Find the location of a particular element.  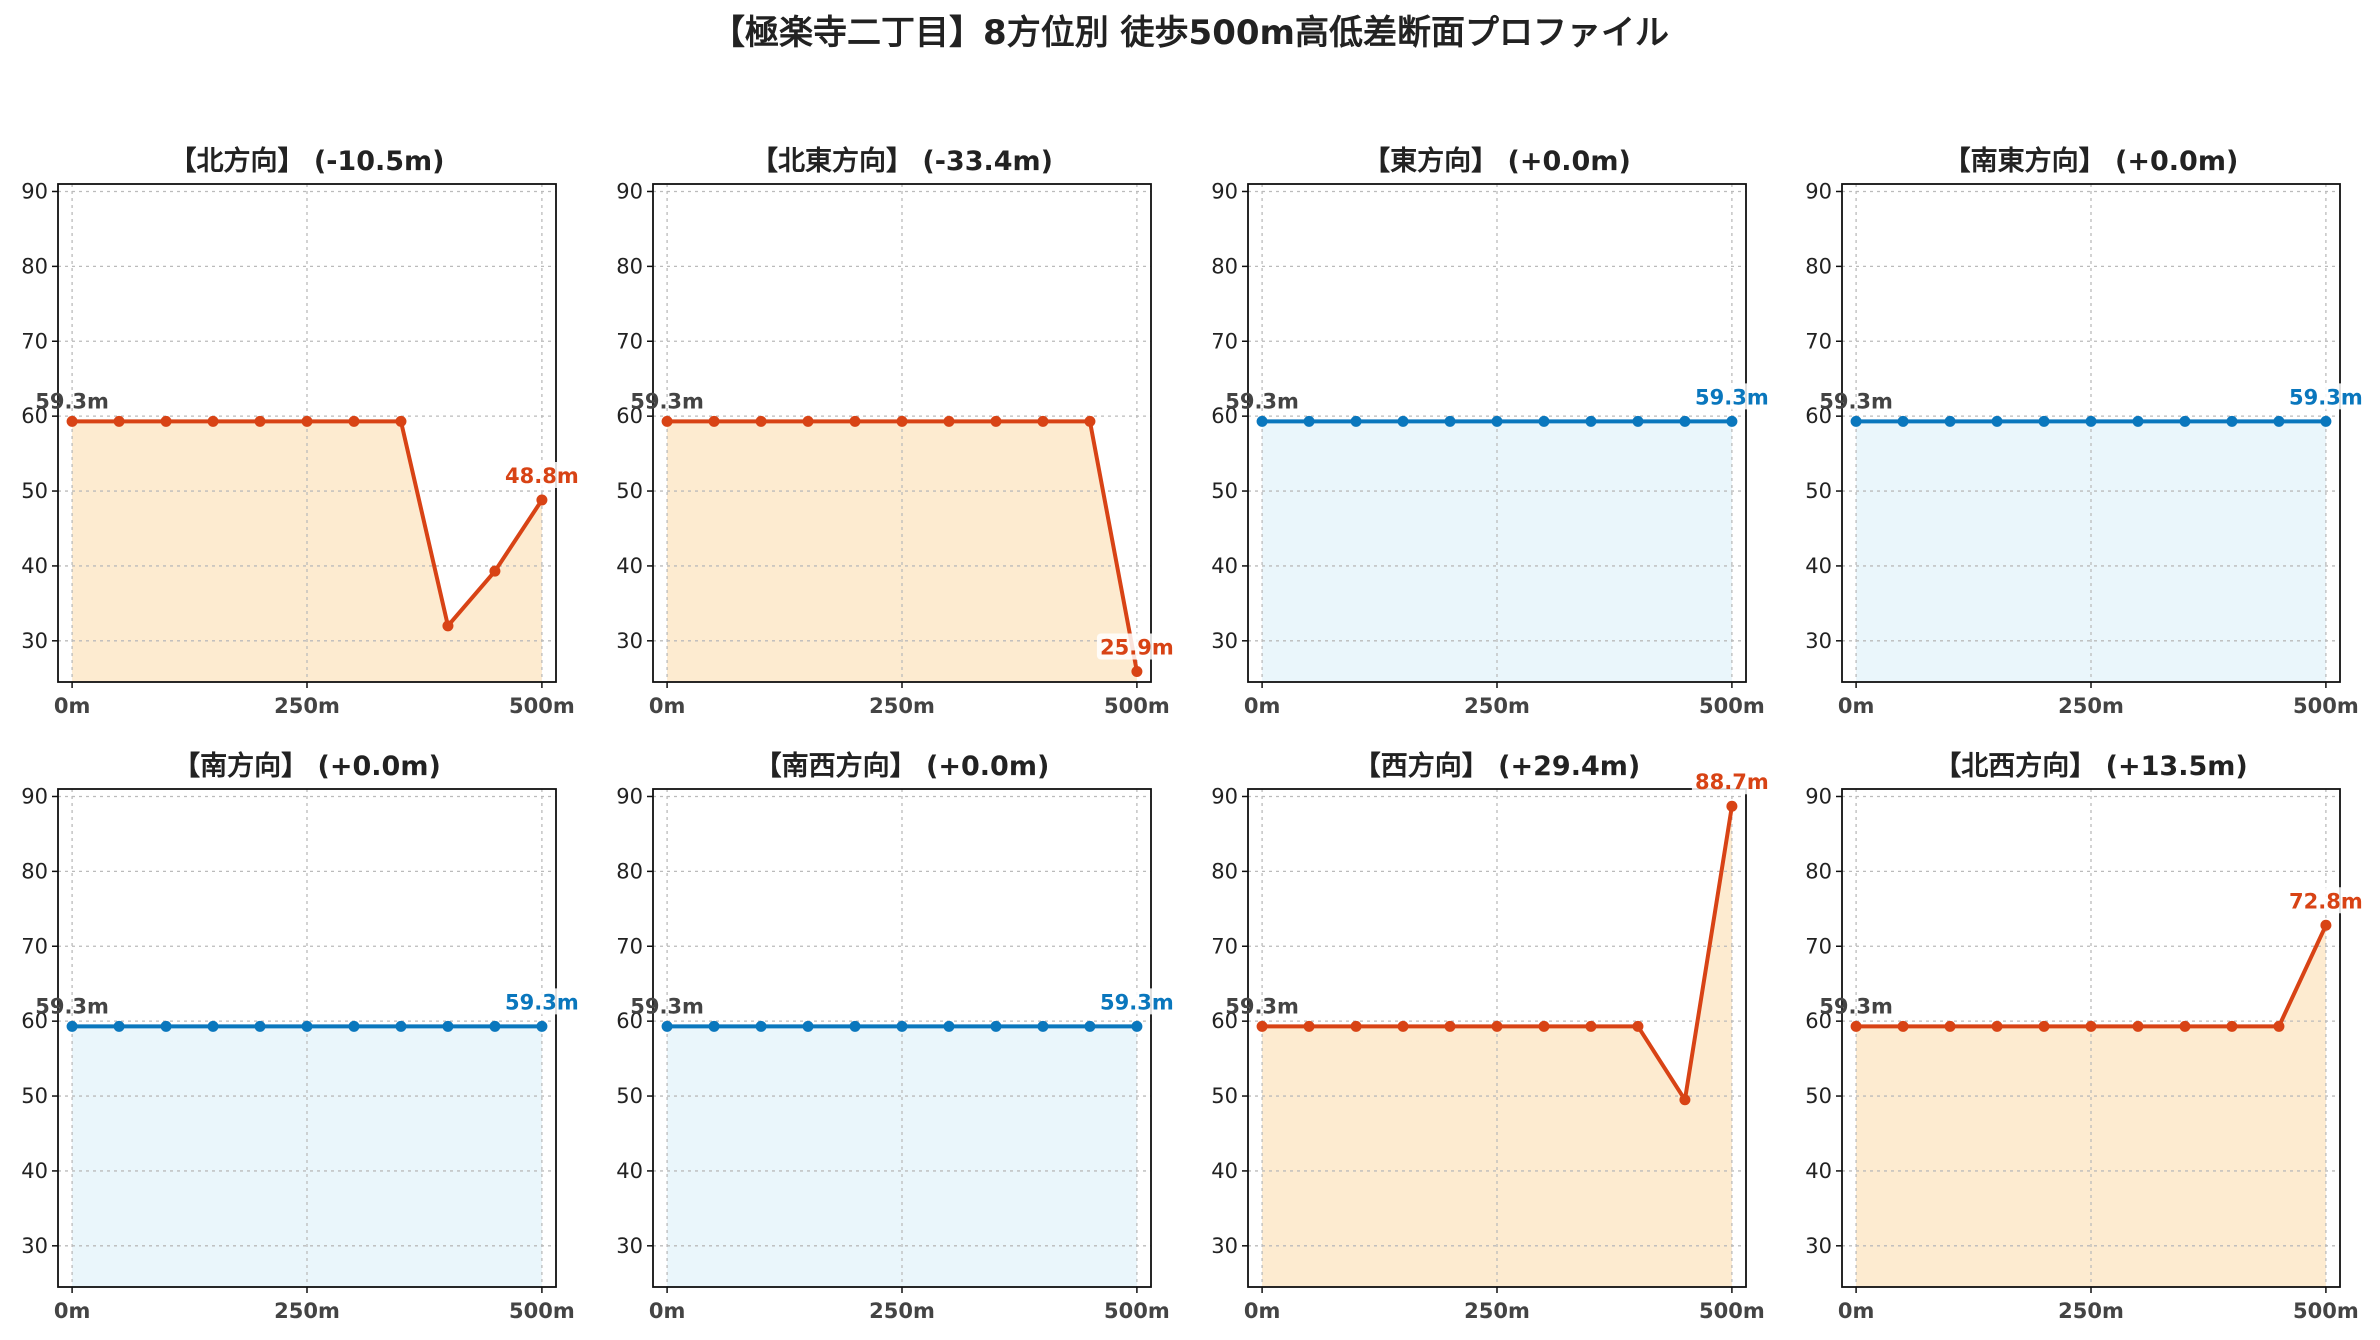

subplot-title: 【西方向】 (+29.4m) is located at coordinates (1497, 766).